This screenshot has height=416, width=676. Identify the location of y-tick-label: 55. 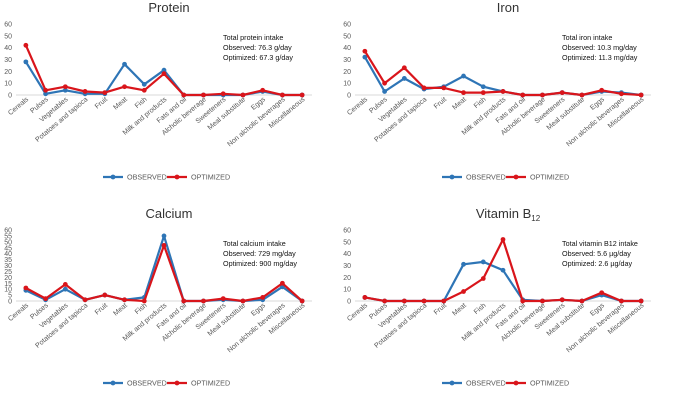
(8, 236).